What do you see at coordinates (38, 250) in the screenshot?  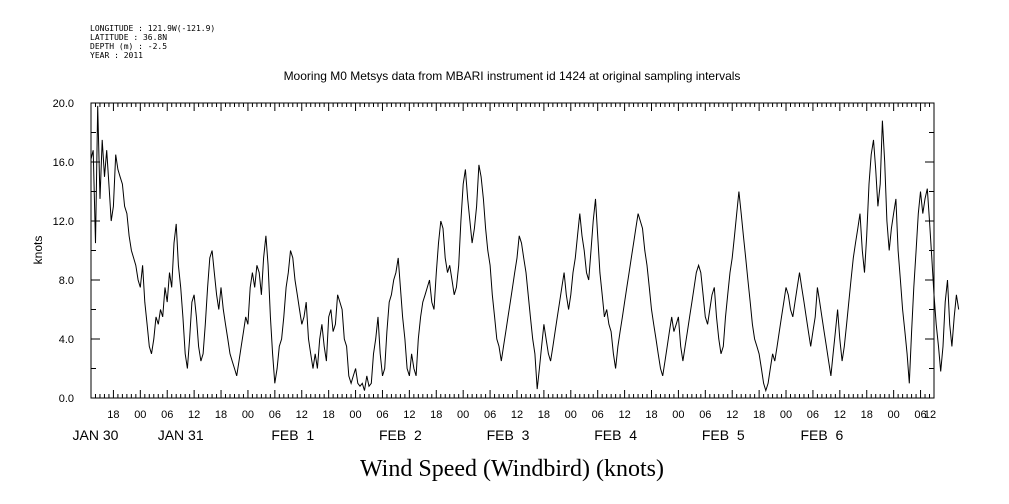 I see `y-axis-label: knots` at bounding box center [38, 250].